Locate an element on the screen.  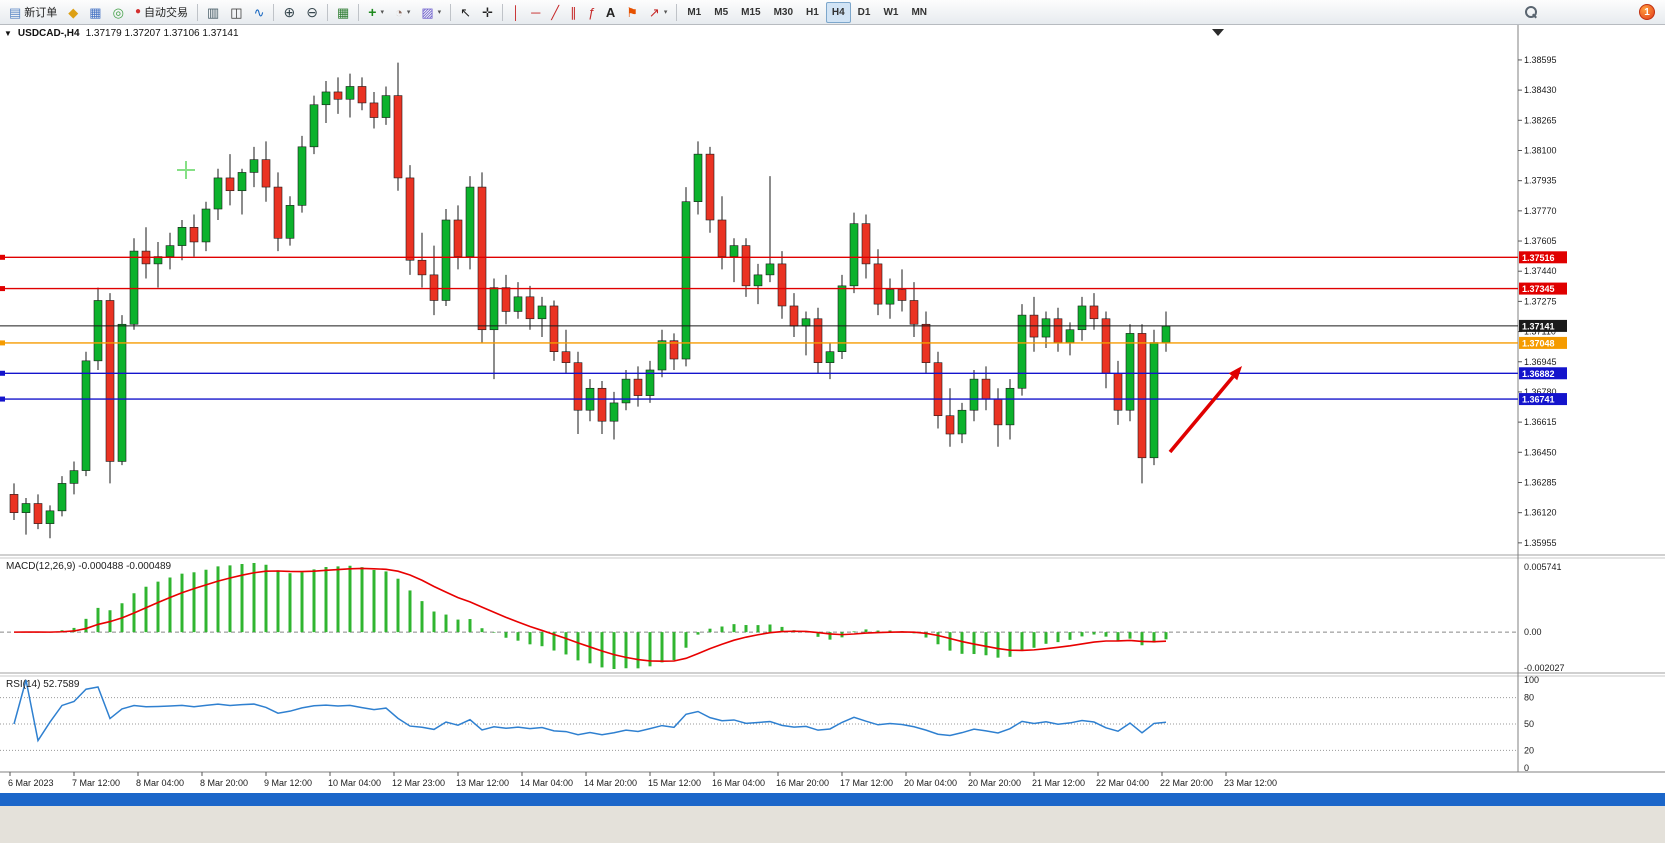
fibonacci-button: ƒ is located at coordinates (591, 12).